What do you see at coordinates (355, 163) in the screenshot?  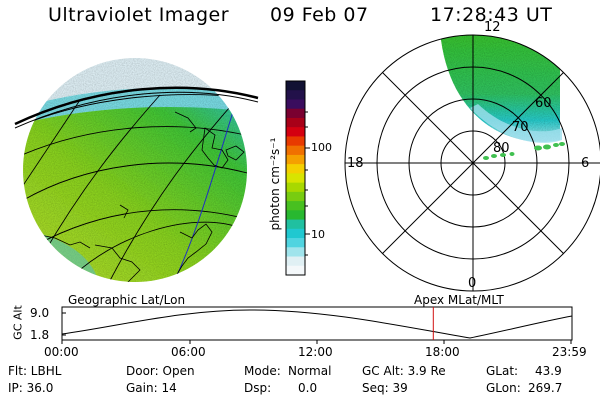 I see `mlt-label-left: 18` at bounding box center [355, 163].